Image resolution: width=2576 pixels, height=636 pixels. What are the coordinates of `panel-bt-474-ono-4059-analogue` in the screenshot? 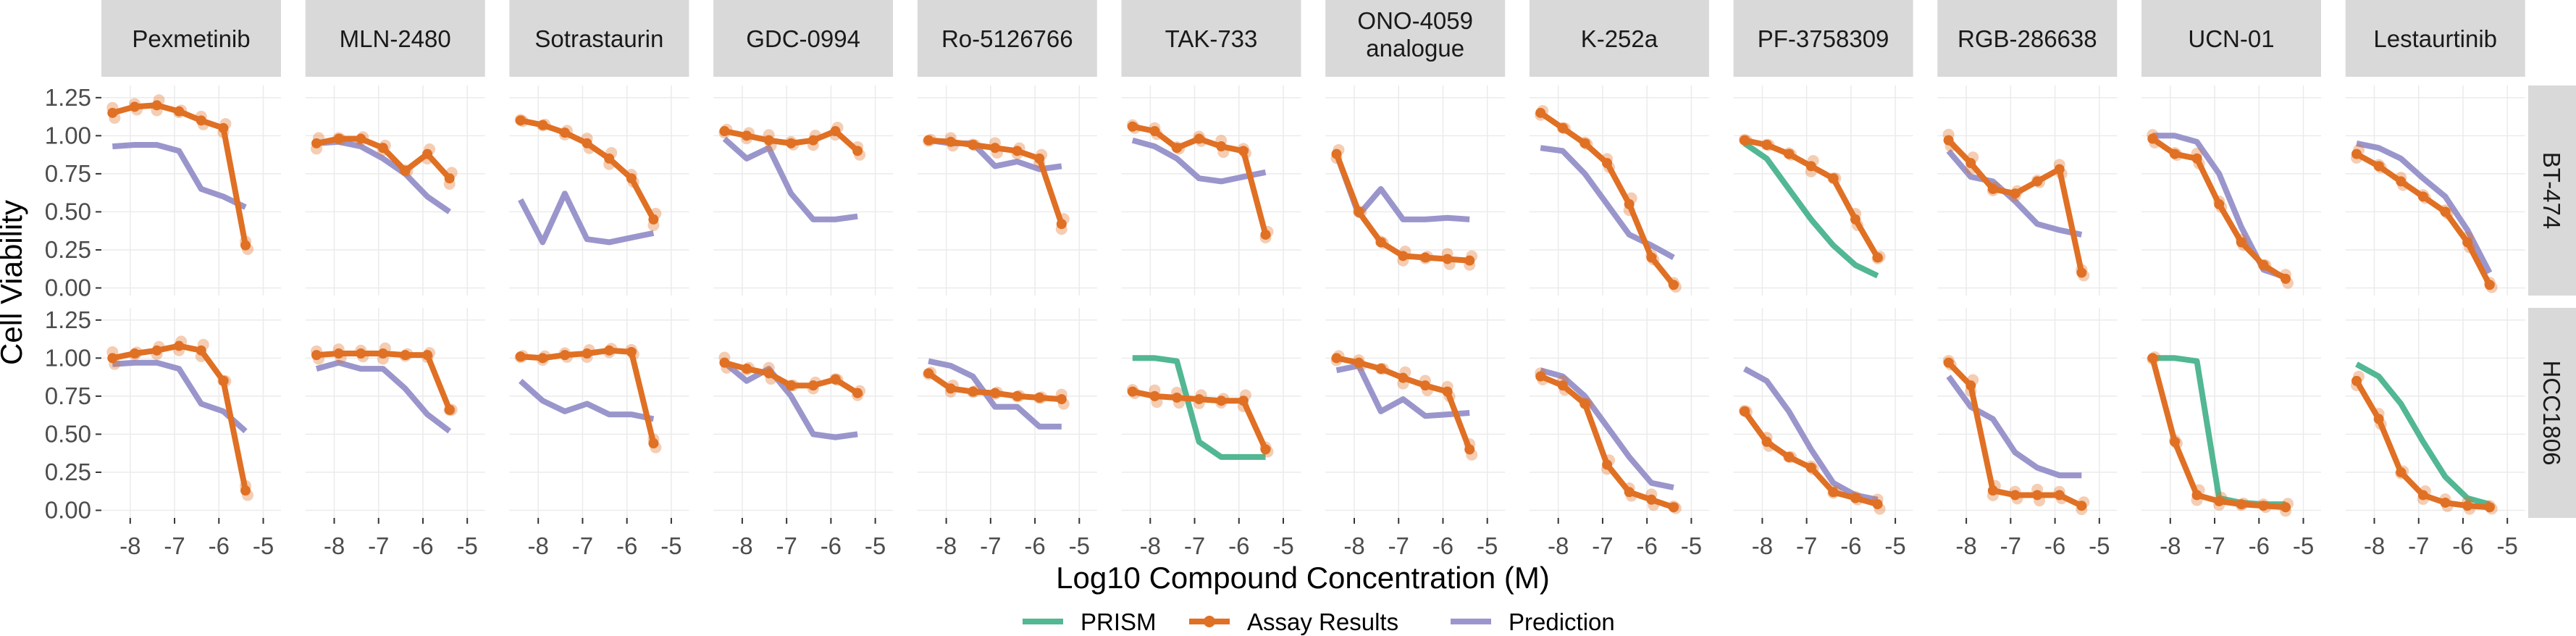 It's located at (1415, 191).